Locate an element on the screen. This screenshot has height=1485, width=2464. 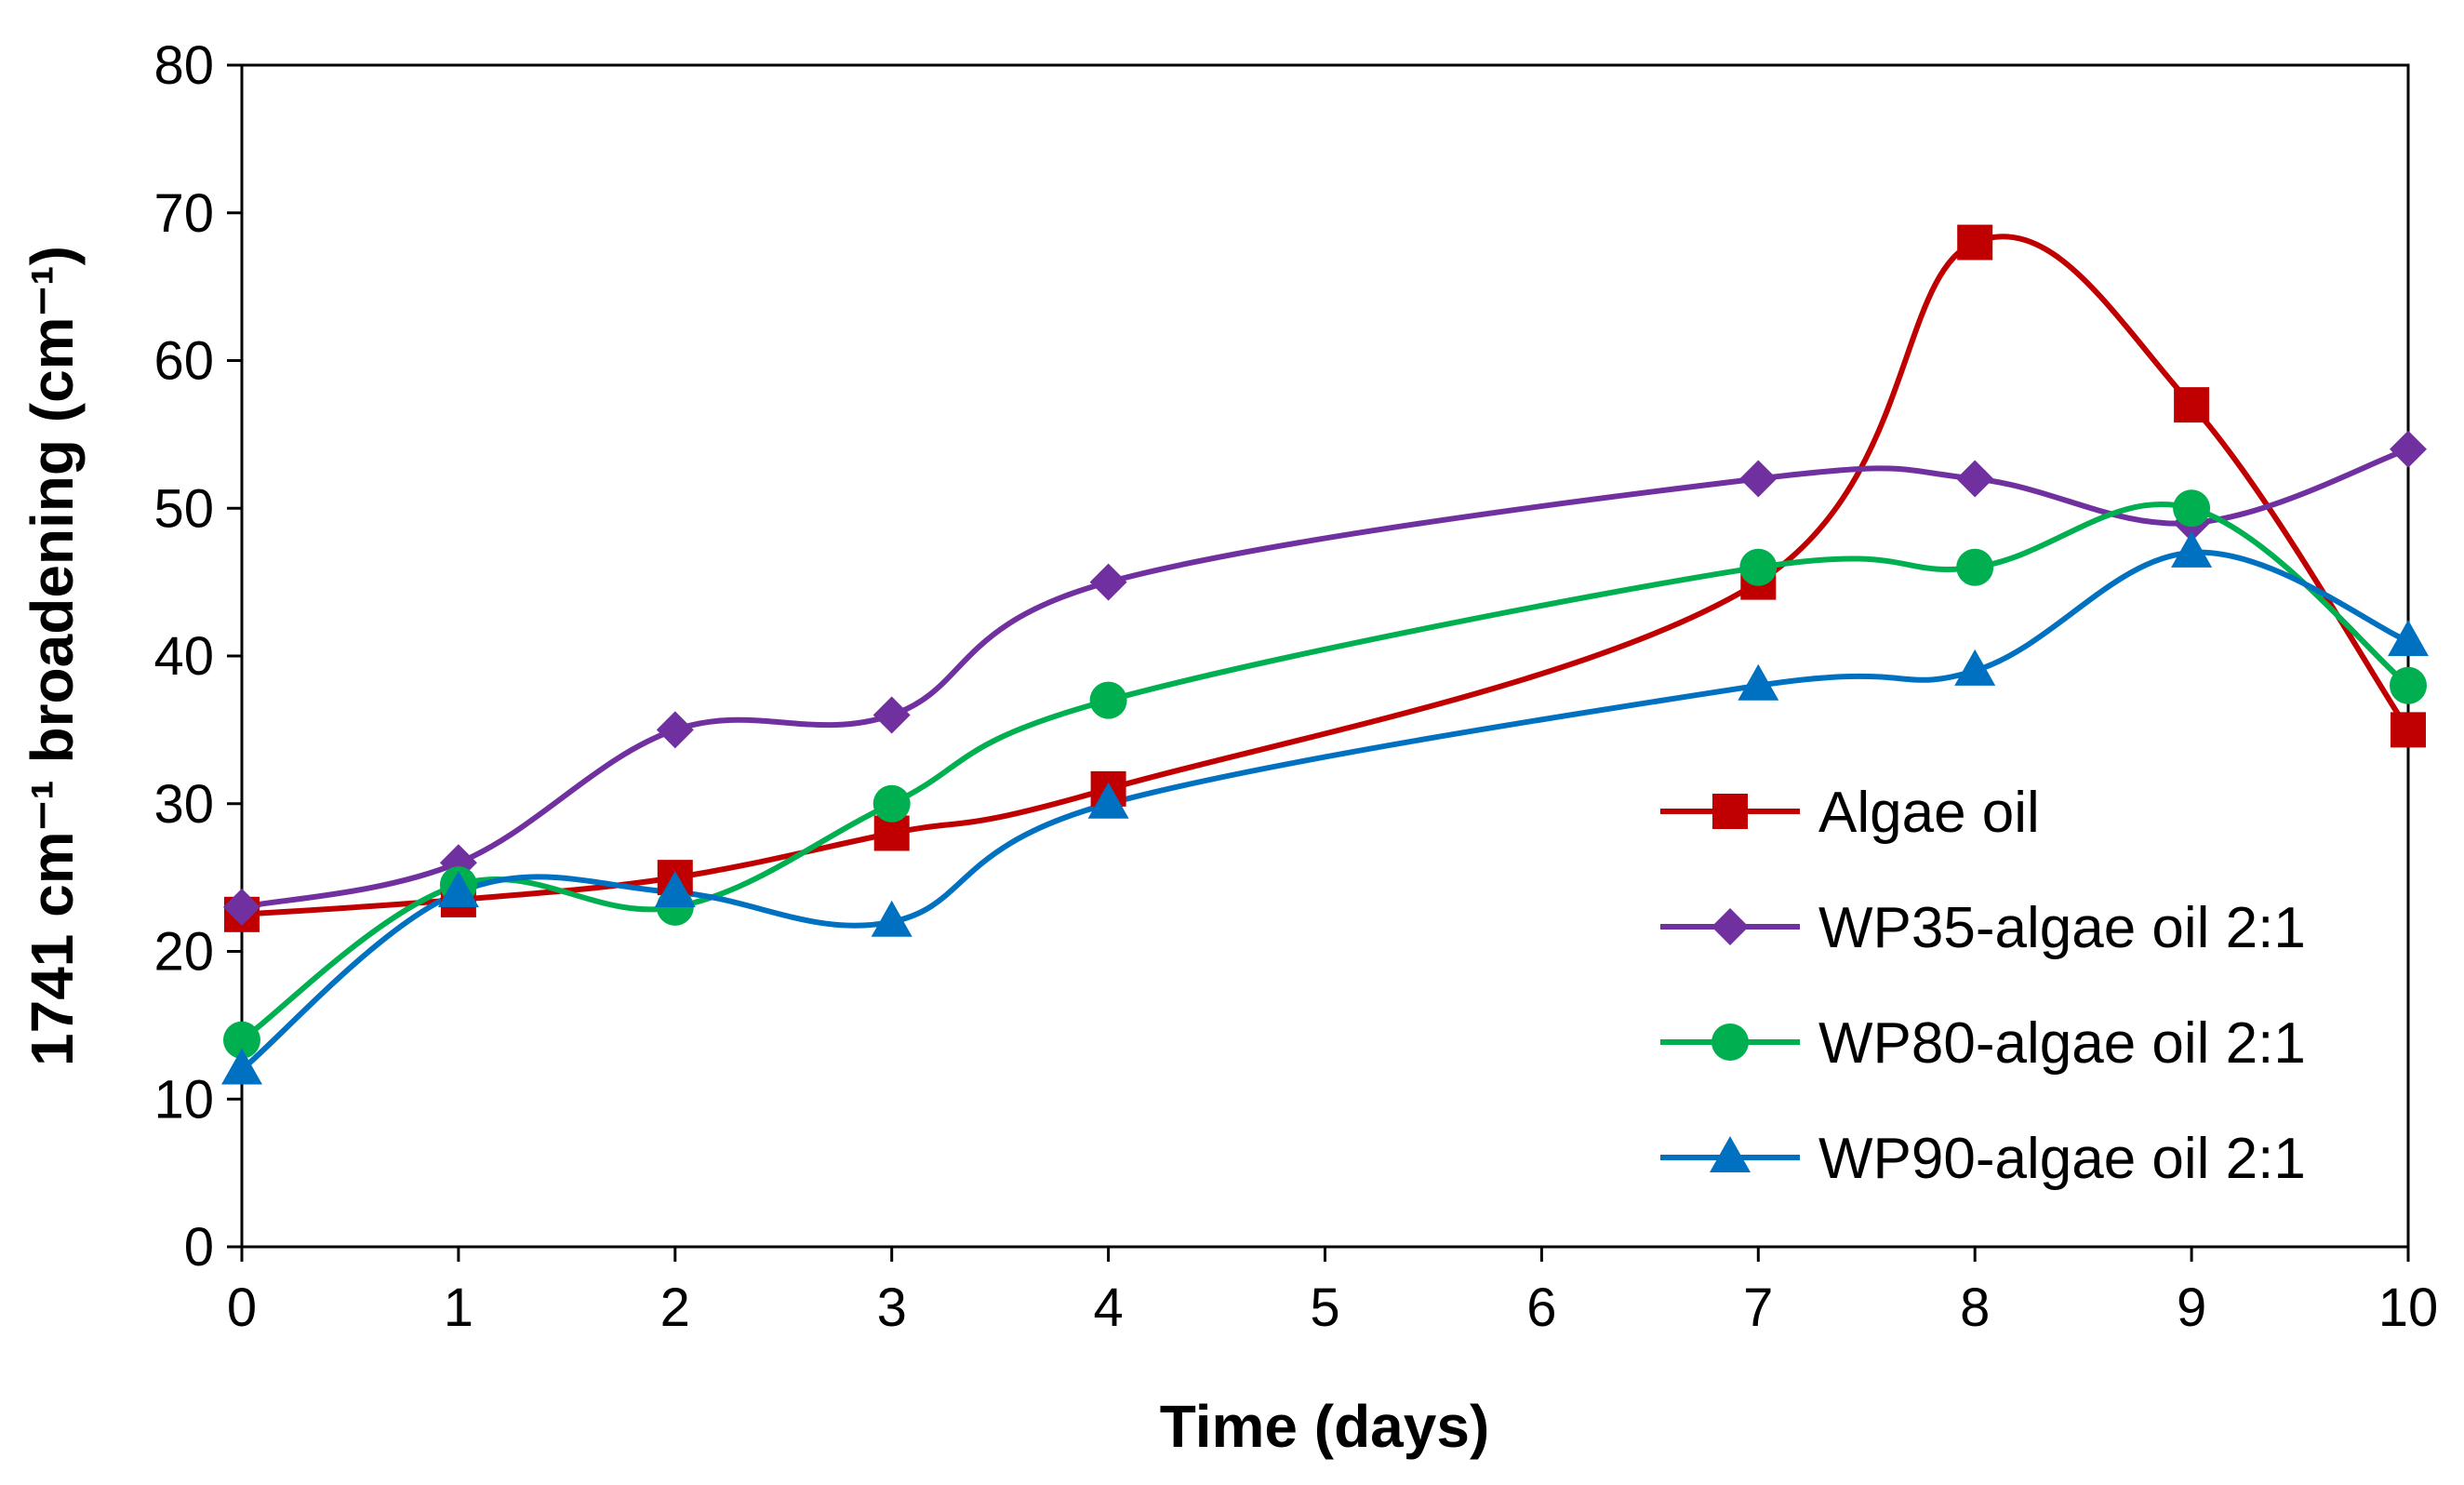
y-tick-label: 40 is located at coordinates (183, 656).